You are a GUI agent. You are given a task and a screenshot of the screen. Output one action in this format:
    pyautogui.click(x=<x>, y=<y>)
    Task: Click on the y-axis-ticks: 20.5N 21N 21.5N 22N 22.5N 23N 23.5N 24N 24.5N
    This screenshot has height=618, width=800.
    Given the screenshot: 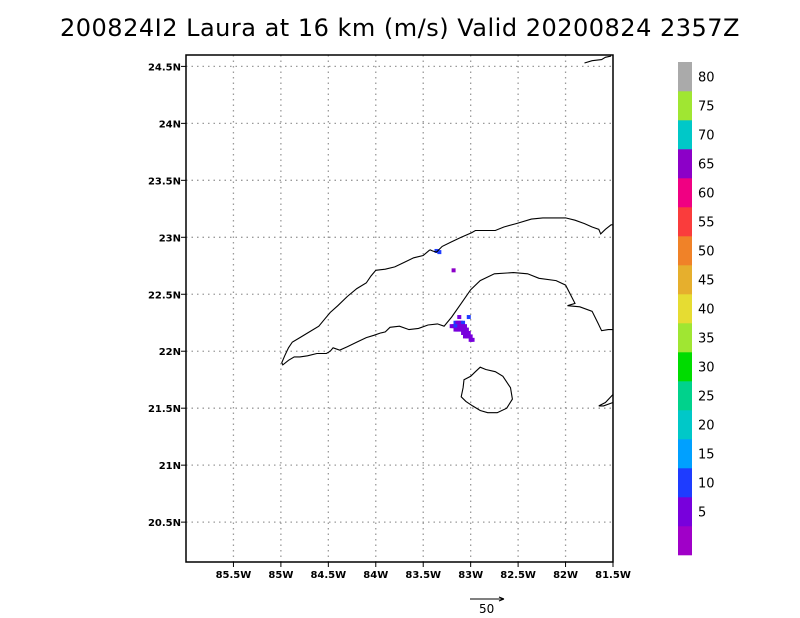 What is the action you would take?
    pyautogui.click(x=167, y=295)
    